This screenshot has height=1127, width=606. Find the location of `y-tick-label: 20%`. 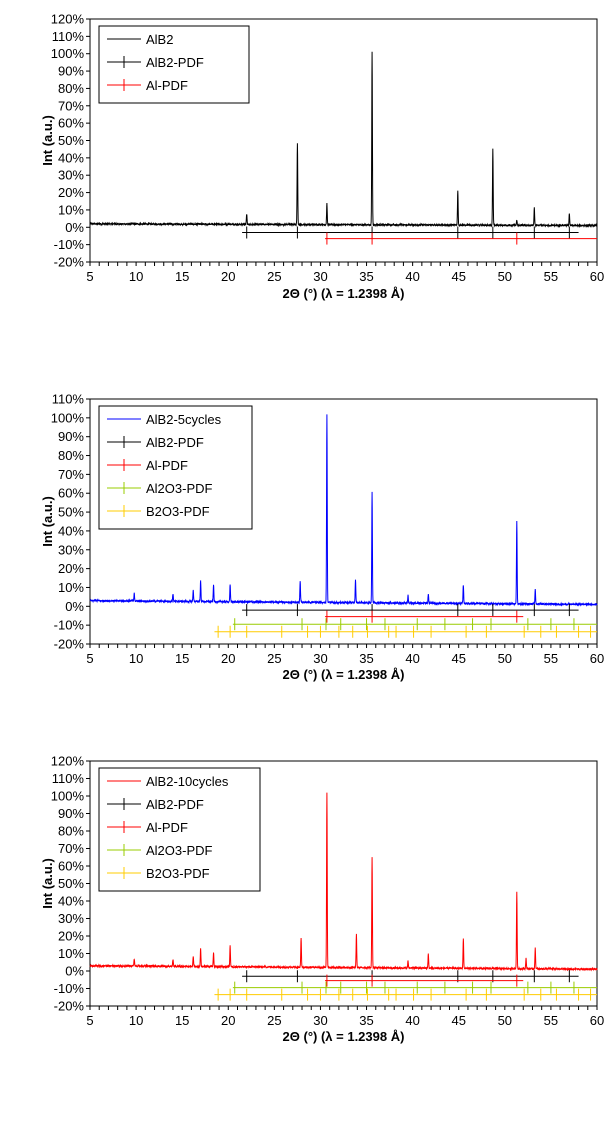

y-tick-label: 20% is located at coordinates (71, 568).